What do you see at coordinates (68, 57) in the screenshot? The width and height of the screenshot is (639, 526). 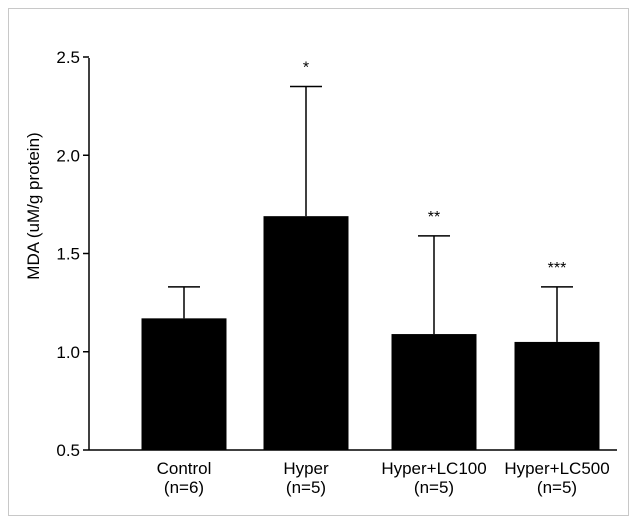 I see `y-tick-label: 2.5` at bounding box center [68, 57].